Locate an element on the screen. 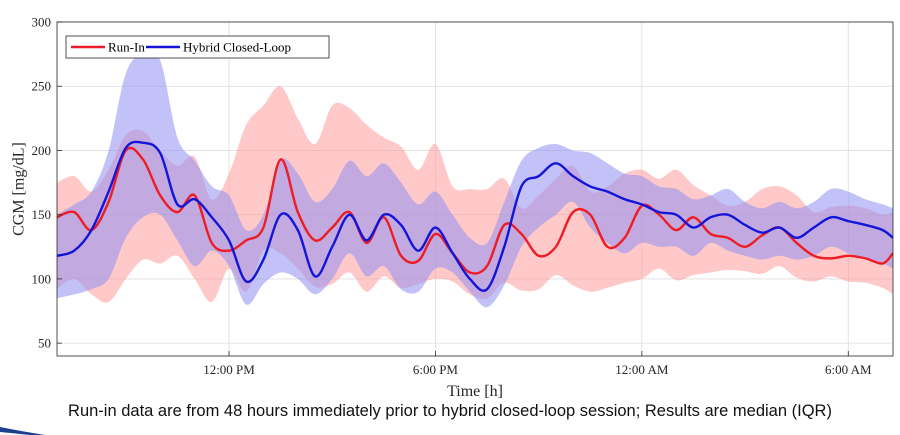 The width and height of the screenshot is (900, 435). legend-label-run-in: Run-In is located at coordinates (126, 47).